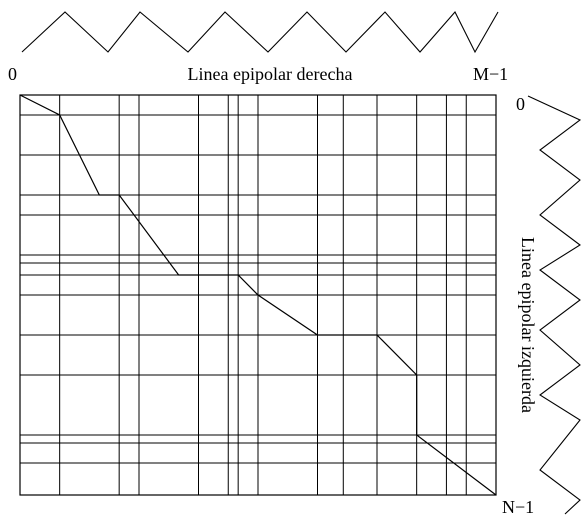  Describe the element at coordinates (490, 74) in the screenshot. I see `top-axis-end-label: M−1` at that location.